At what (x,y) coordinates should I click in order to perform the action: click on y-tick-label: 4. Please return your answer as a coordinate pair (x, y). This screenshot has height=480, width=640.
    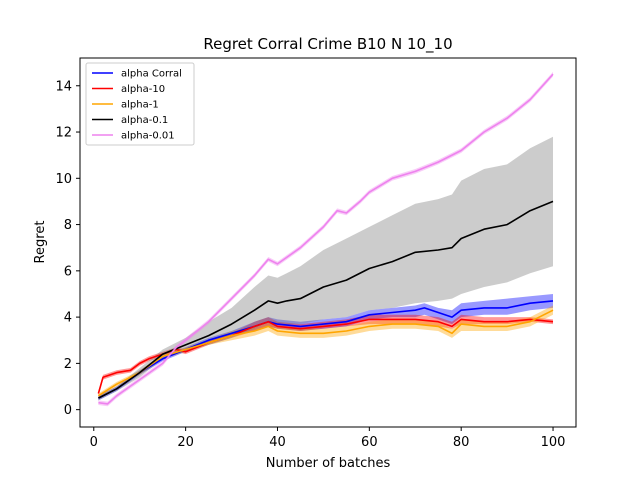
    Looking at the image, I should click on (68, 318).